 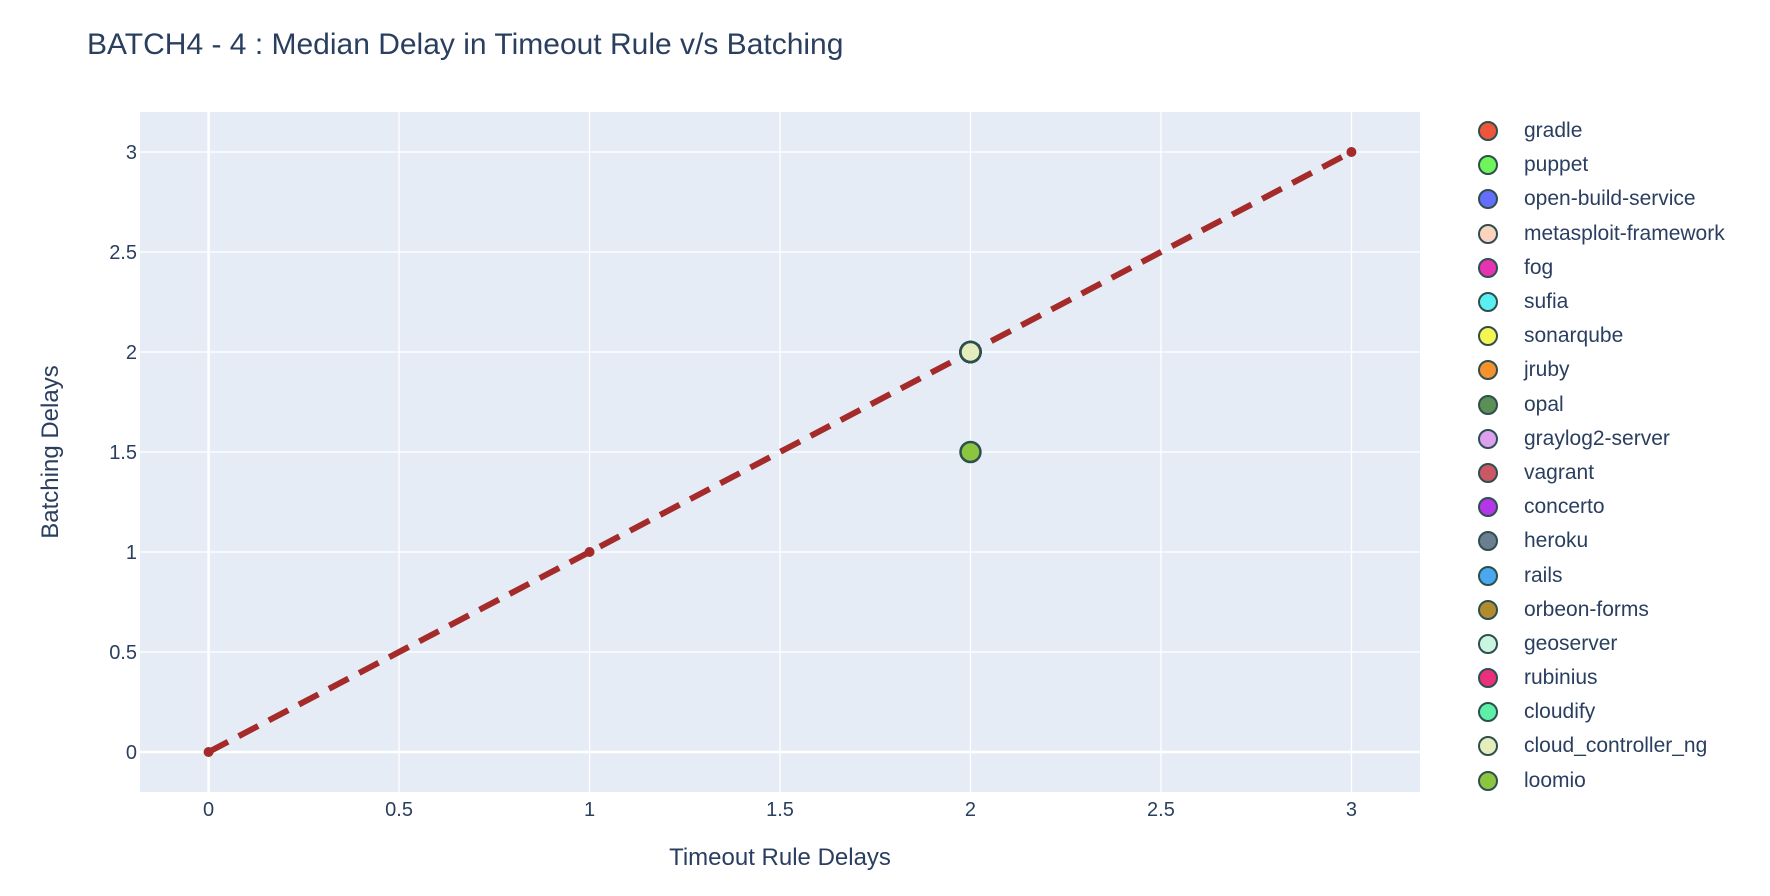 What do you see at coordinates (1555, 780) in the screenshot?
I see `legend-label: loomio` at bounding box center [1555, 780].